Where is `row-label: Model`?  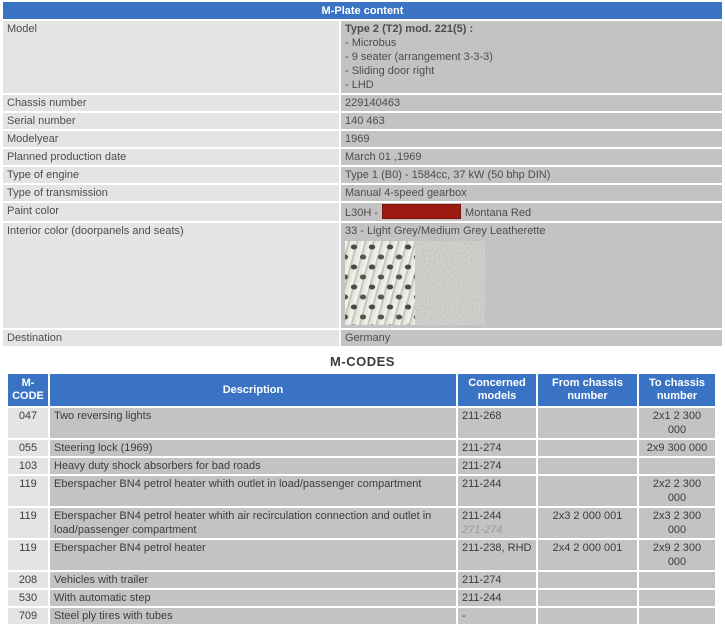
row-label: Model is located at coordinates (171, 57).